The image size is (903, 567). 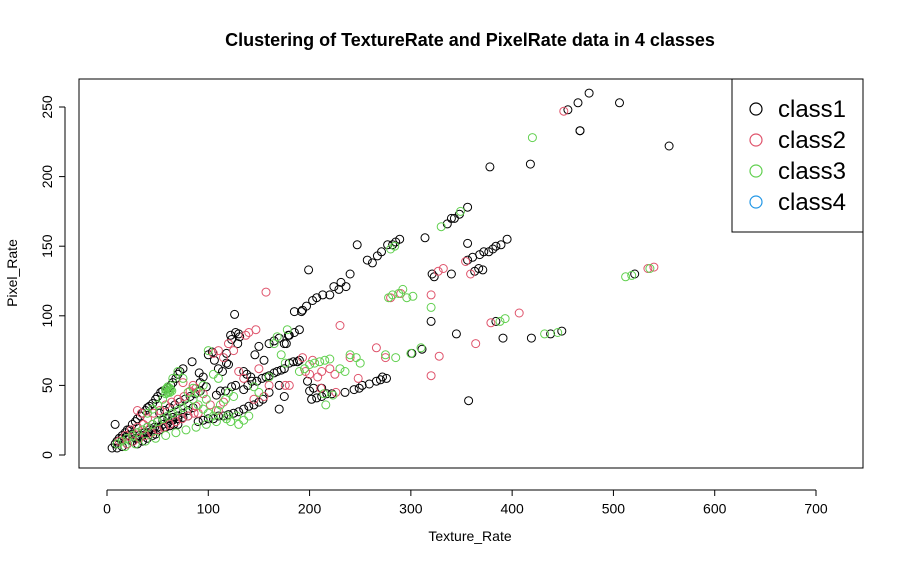 I want to click on y-tick-label: 250, so click(x=47, y=107).